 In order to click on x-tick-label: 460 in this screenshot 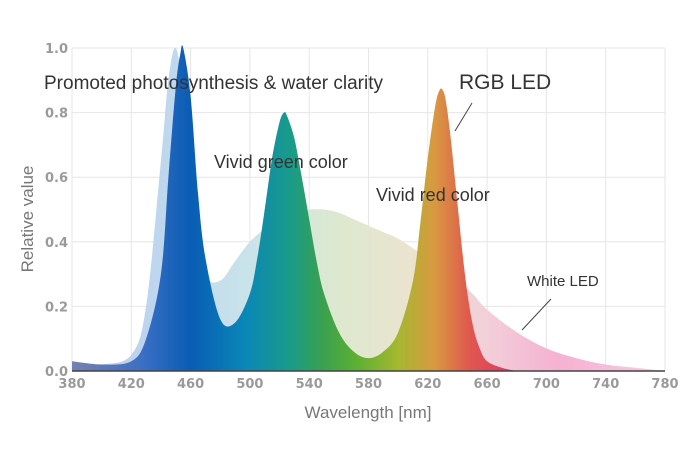, I will do `click(190, 384)`.